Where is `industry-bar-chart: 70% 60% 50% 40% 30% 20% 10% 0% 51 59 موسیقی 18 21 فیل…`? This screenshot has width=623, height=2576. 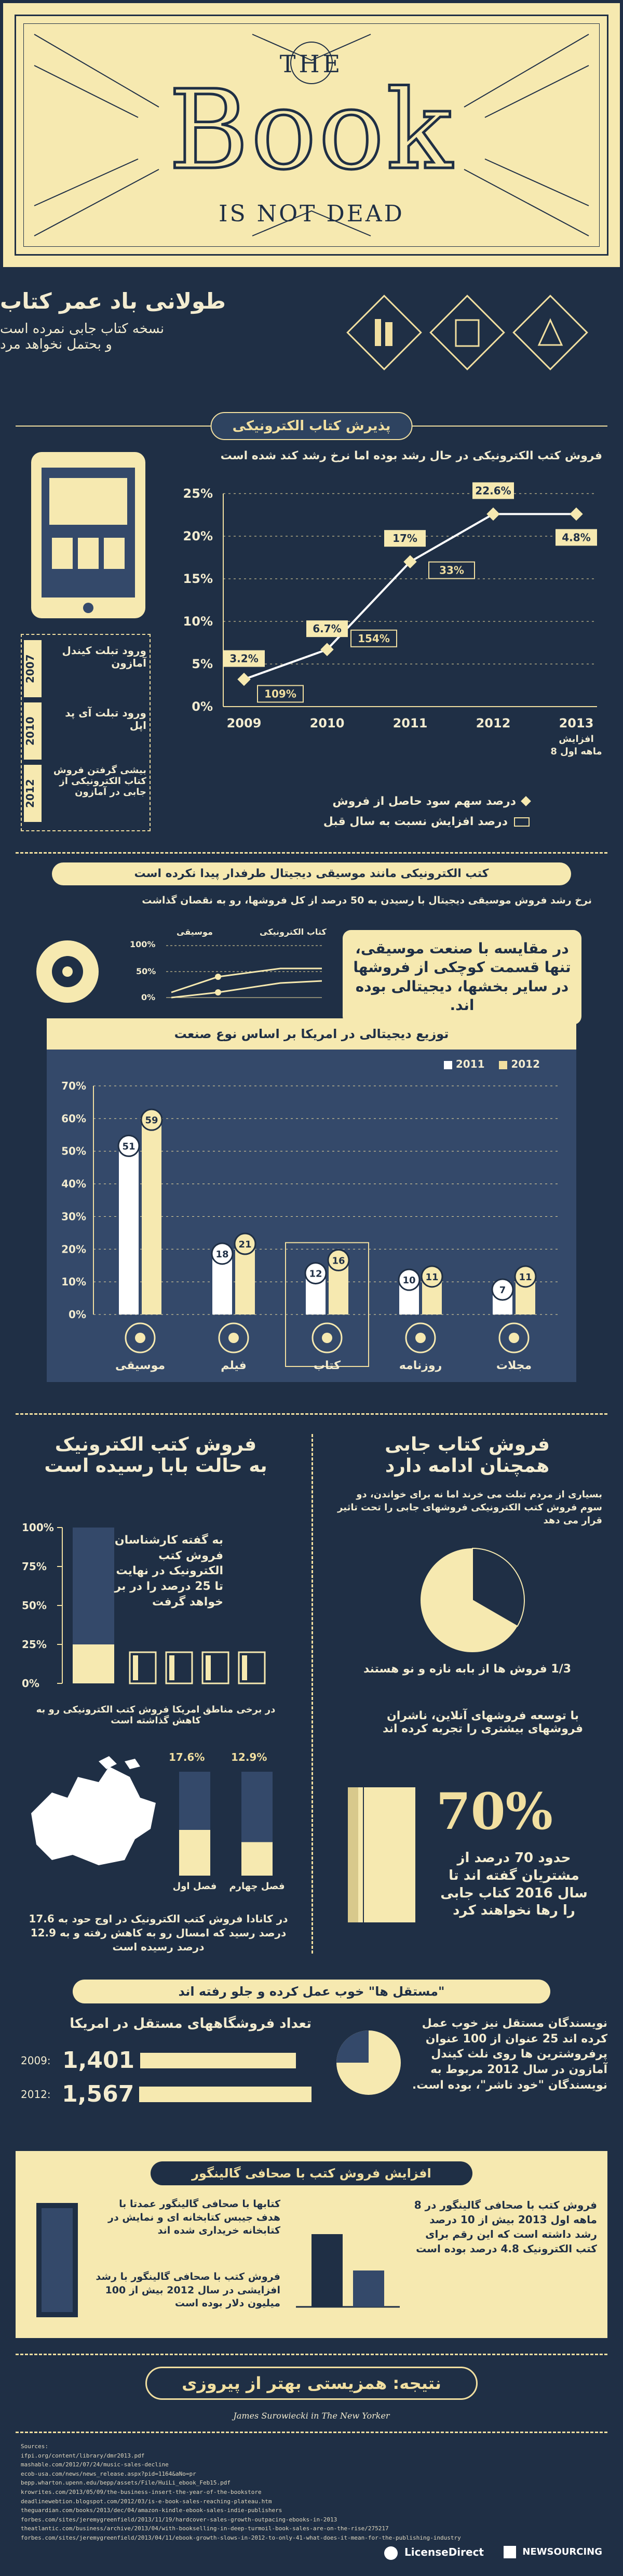 industry-bar-chart: 70% 60% 50% 40% 30% 20% 10% 0% 51 59 موسیقی 18 21 فیل… is located at coordinates (311, 1226).